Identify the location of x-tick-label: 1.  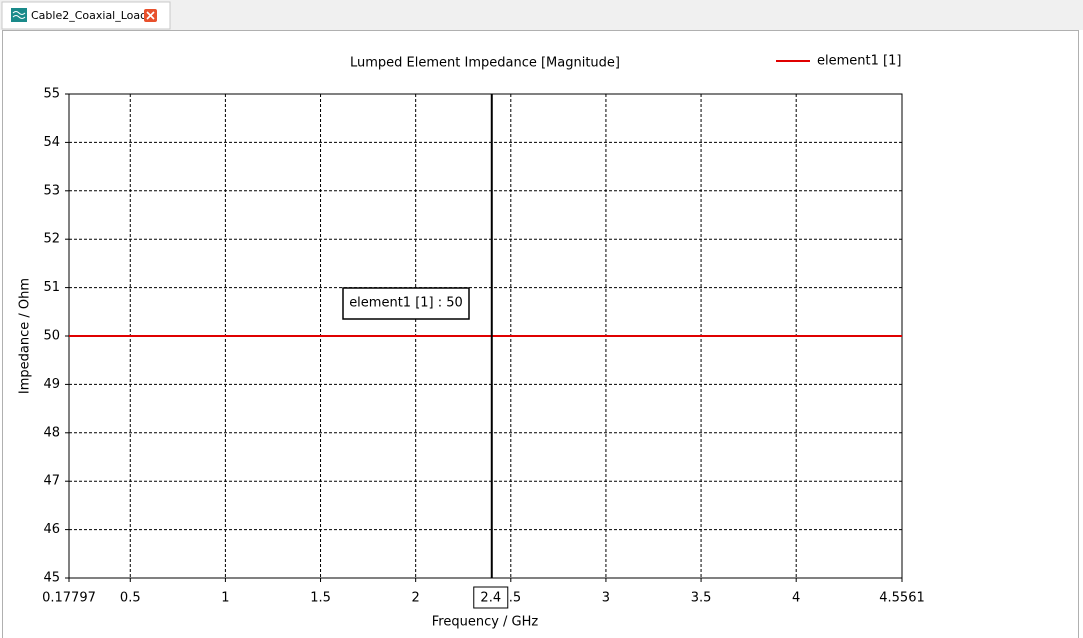
(225, 598).